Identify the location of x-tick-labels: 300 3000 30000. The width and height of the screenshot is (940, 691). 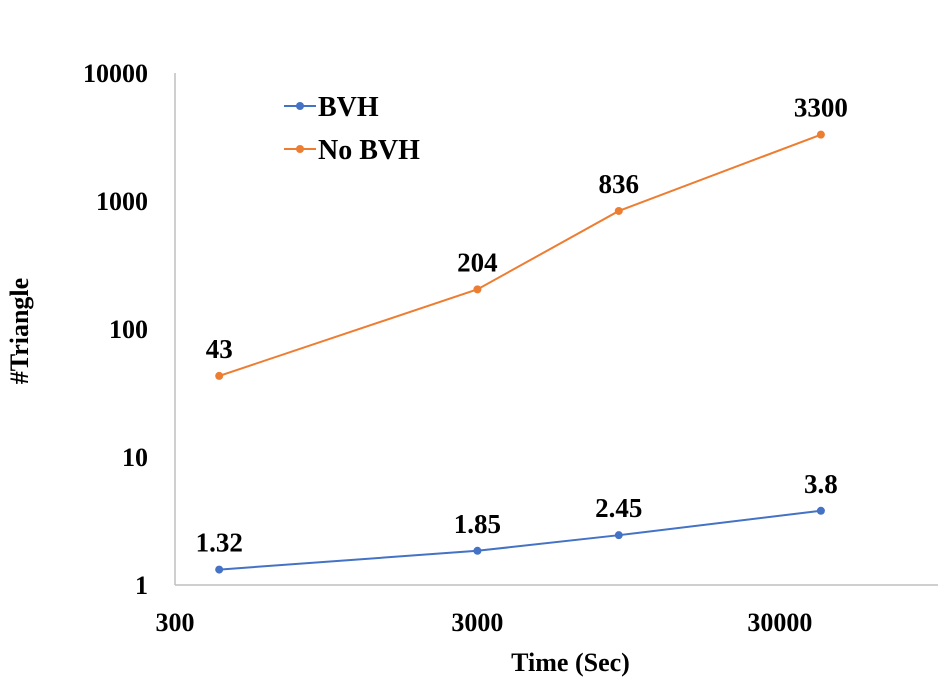
(484, 622).